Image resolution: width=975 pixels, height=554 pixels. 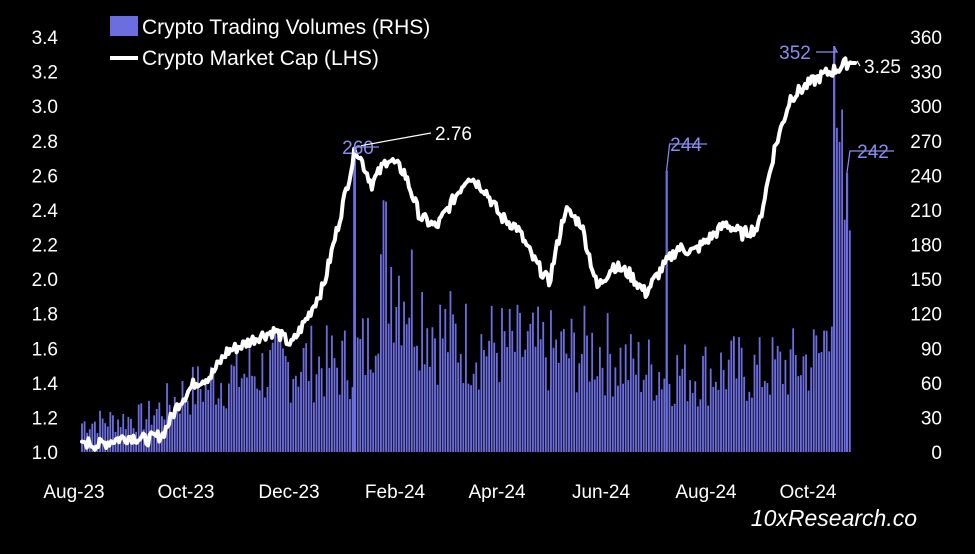 I want to click on left-axis-tick: 1.8, so click(x=45, y=315).